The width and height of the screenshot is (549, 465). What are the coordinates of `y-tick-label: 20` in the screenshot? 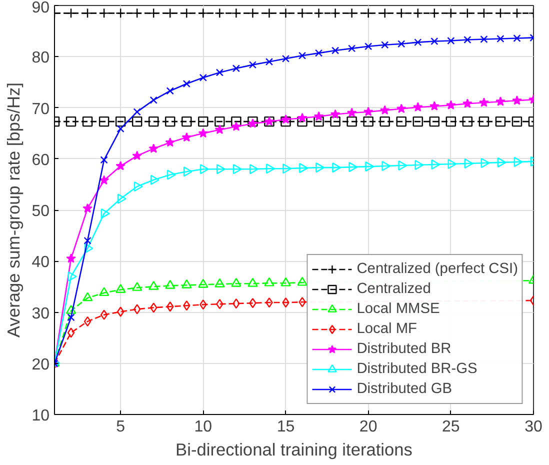 It's located at (41, 365).